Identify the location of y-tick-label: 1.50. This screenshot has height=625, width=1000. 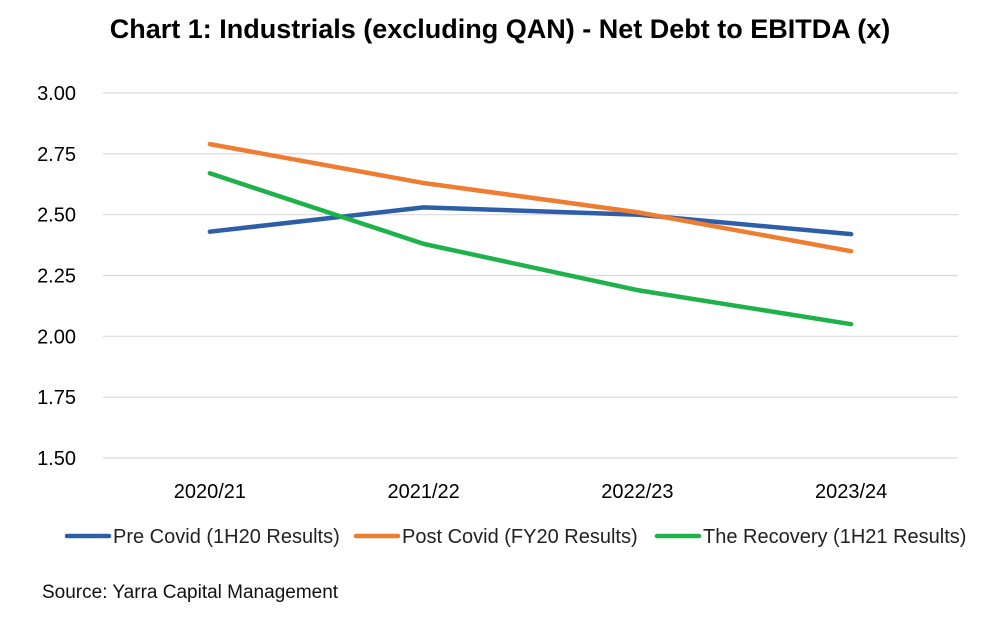
(56, 459).